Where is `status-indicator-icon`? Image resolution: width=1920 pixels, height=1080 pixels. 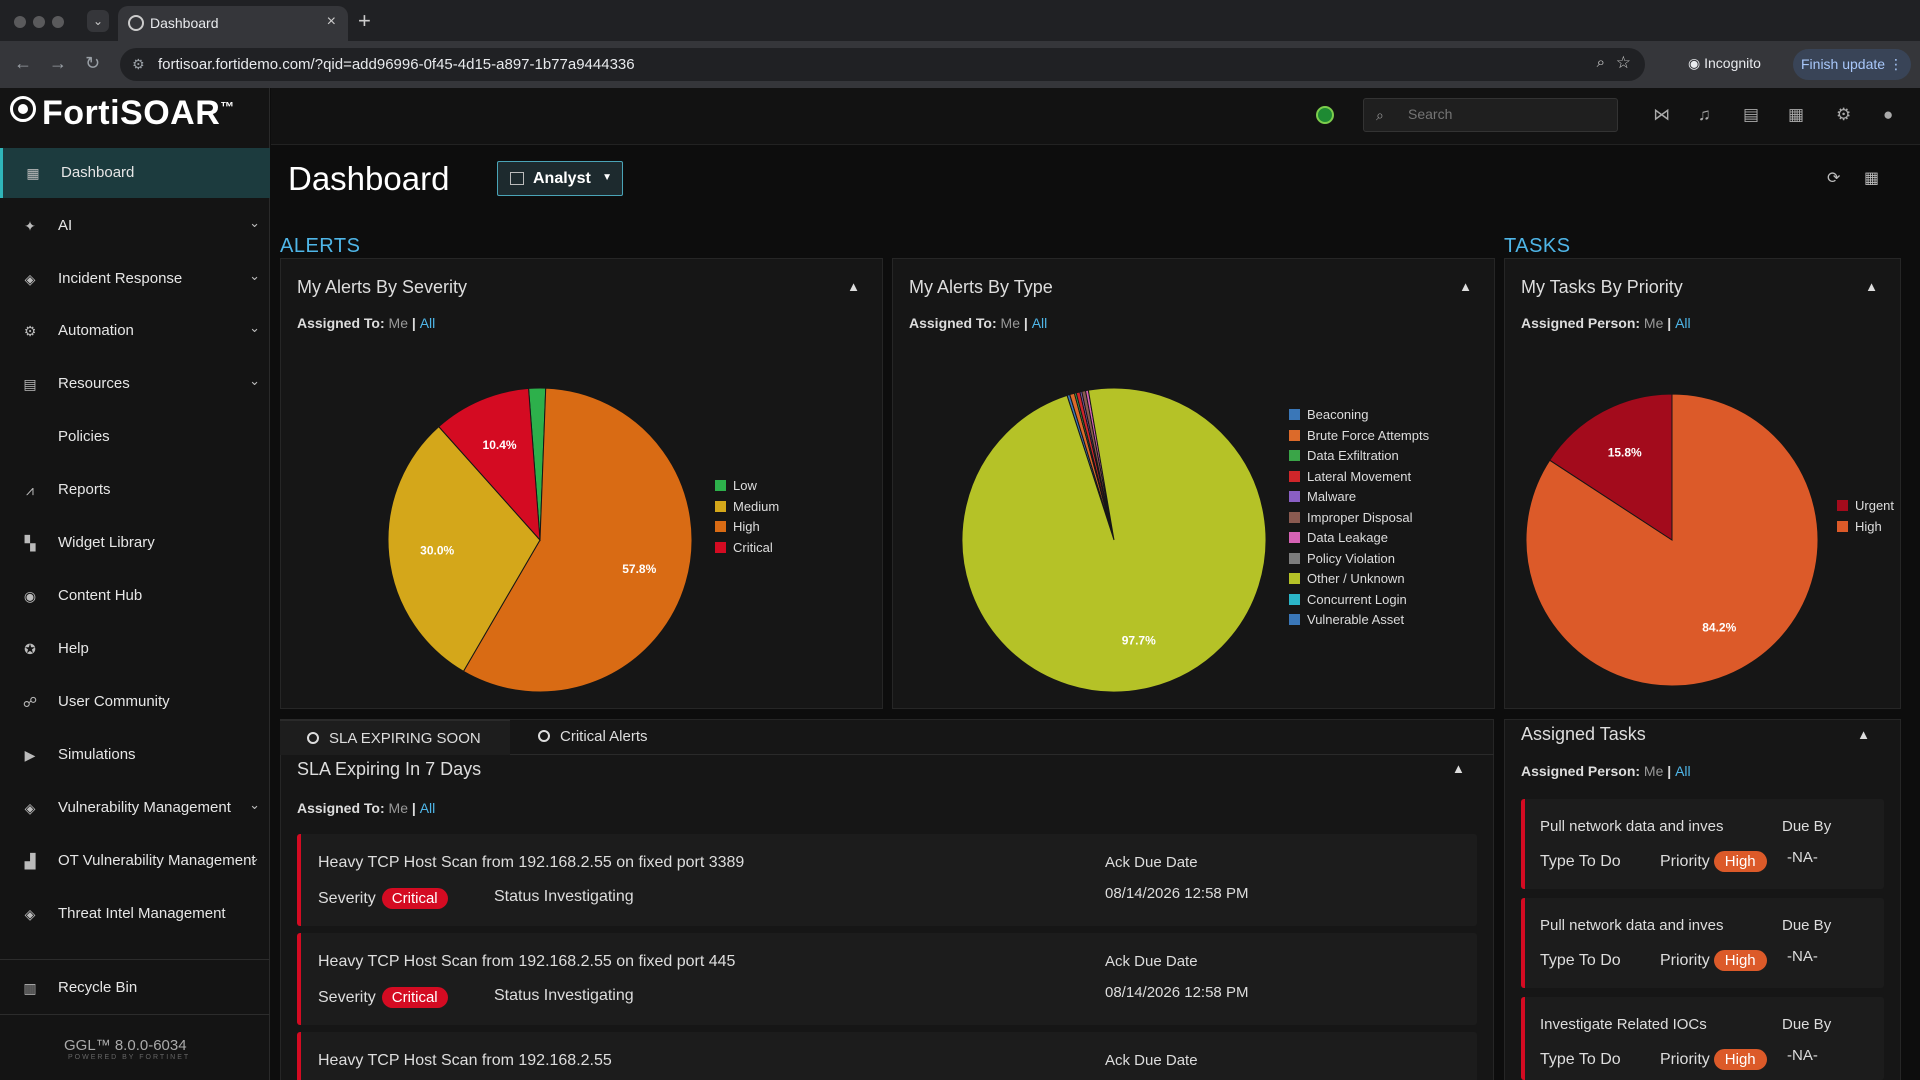
status-indicator-icon is located at coordinates (1325, 115).